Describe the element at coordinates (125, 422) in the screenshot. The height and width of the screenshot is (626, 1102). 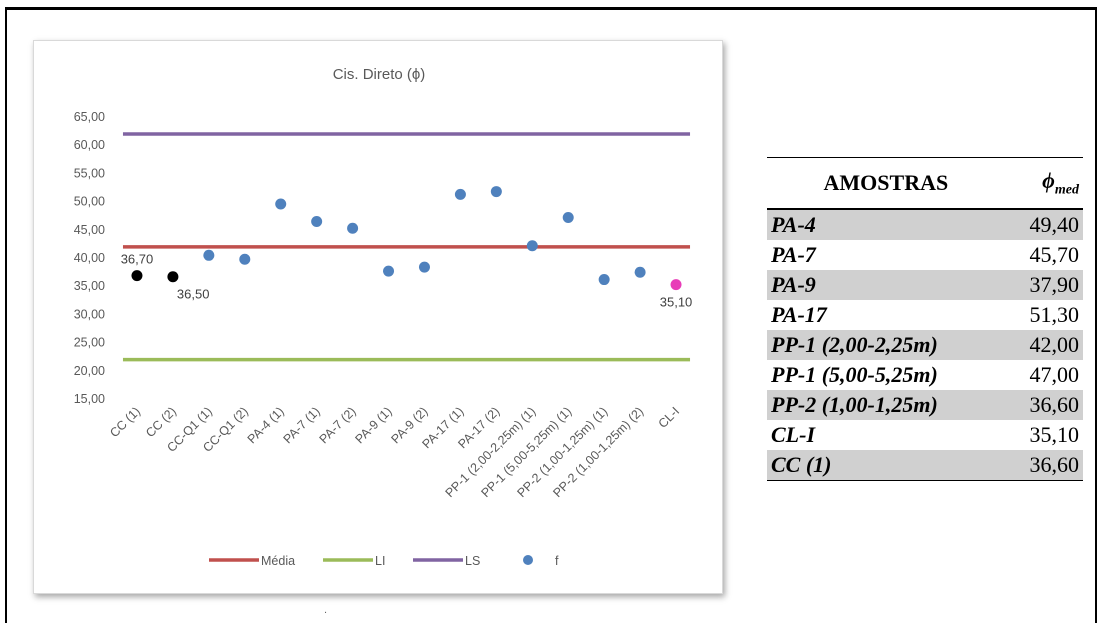
I see `x-tick-label: CC (1)` at that location.